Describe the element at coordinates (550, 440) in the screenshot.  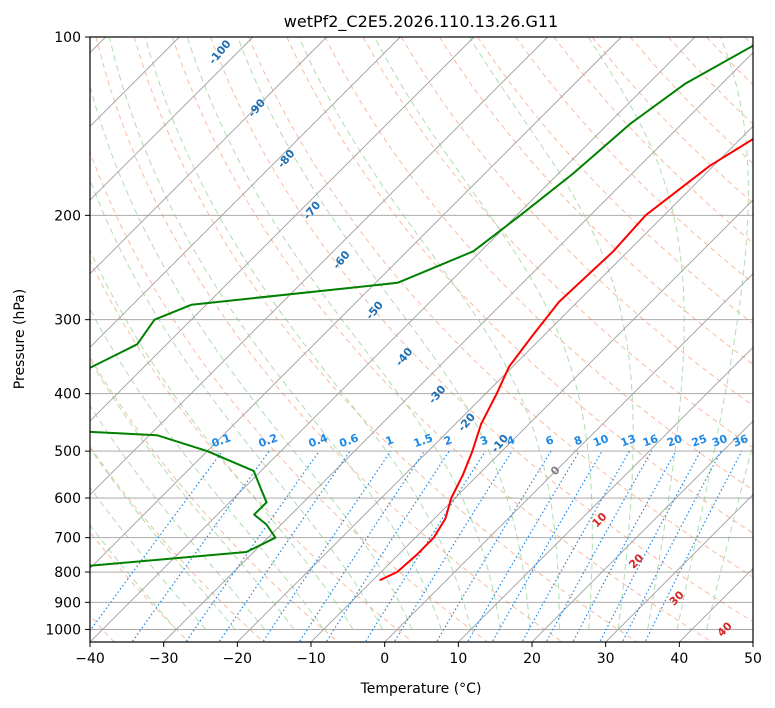
I see `mixing-ratio-label: 6` at that location.